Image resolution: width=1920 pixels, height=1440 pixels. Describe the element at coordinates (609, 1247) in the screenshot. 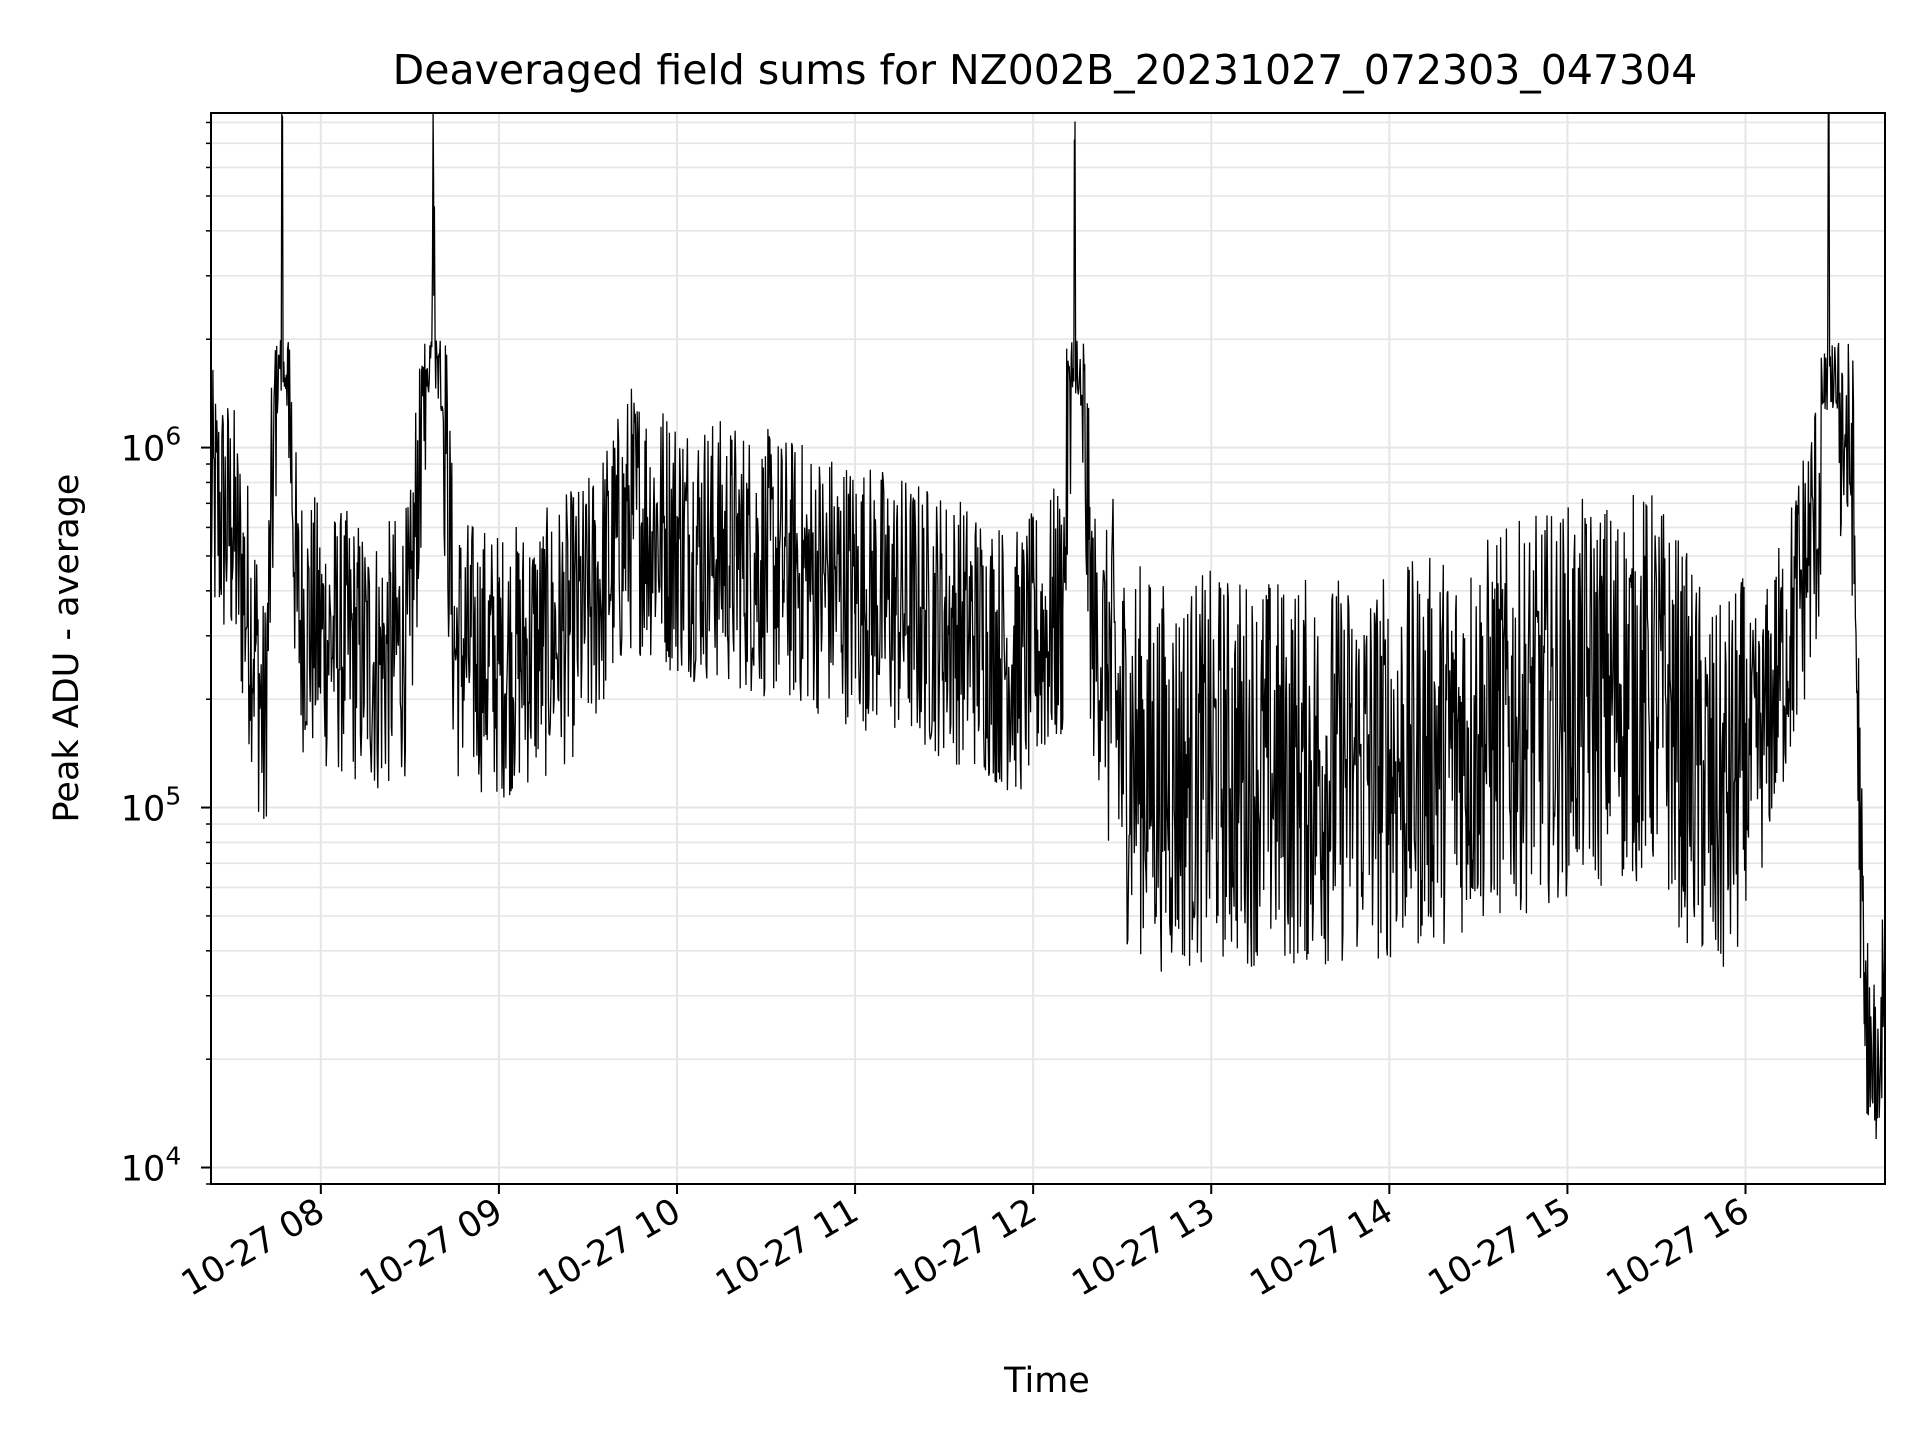

I see `x-tick-label: 10-27 10` at that location.